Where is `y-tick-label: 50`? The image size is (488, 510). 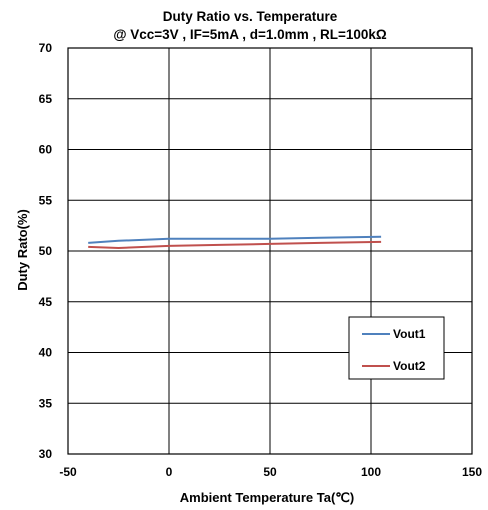 y-tick-label: 50 is located at coordinates (46, 251).